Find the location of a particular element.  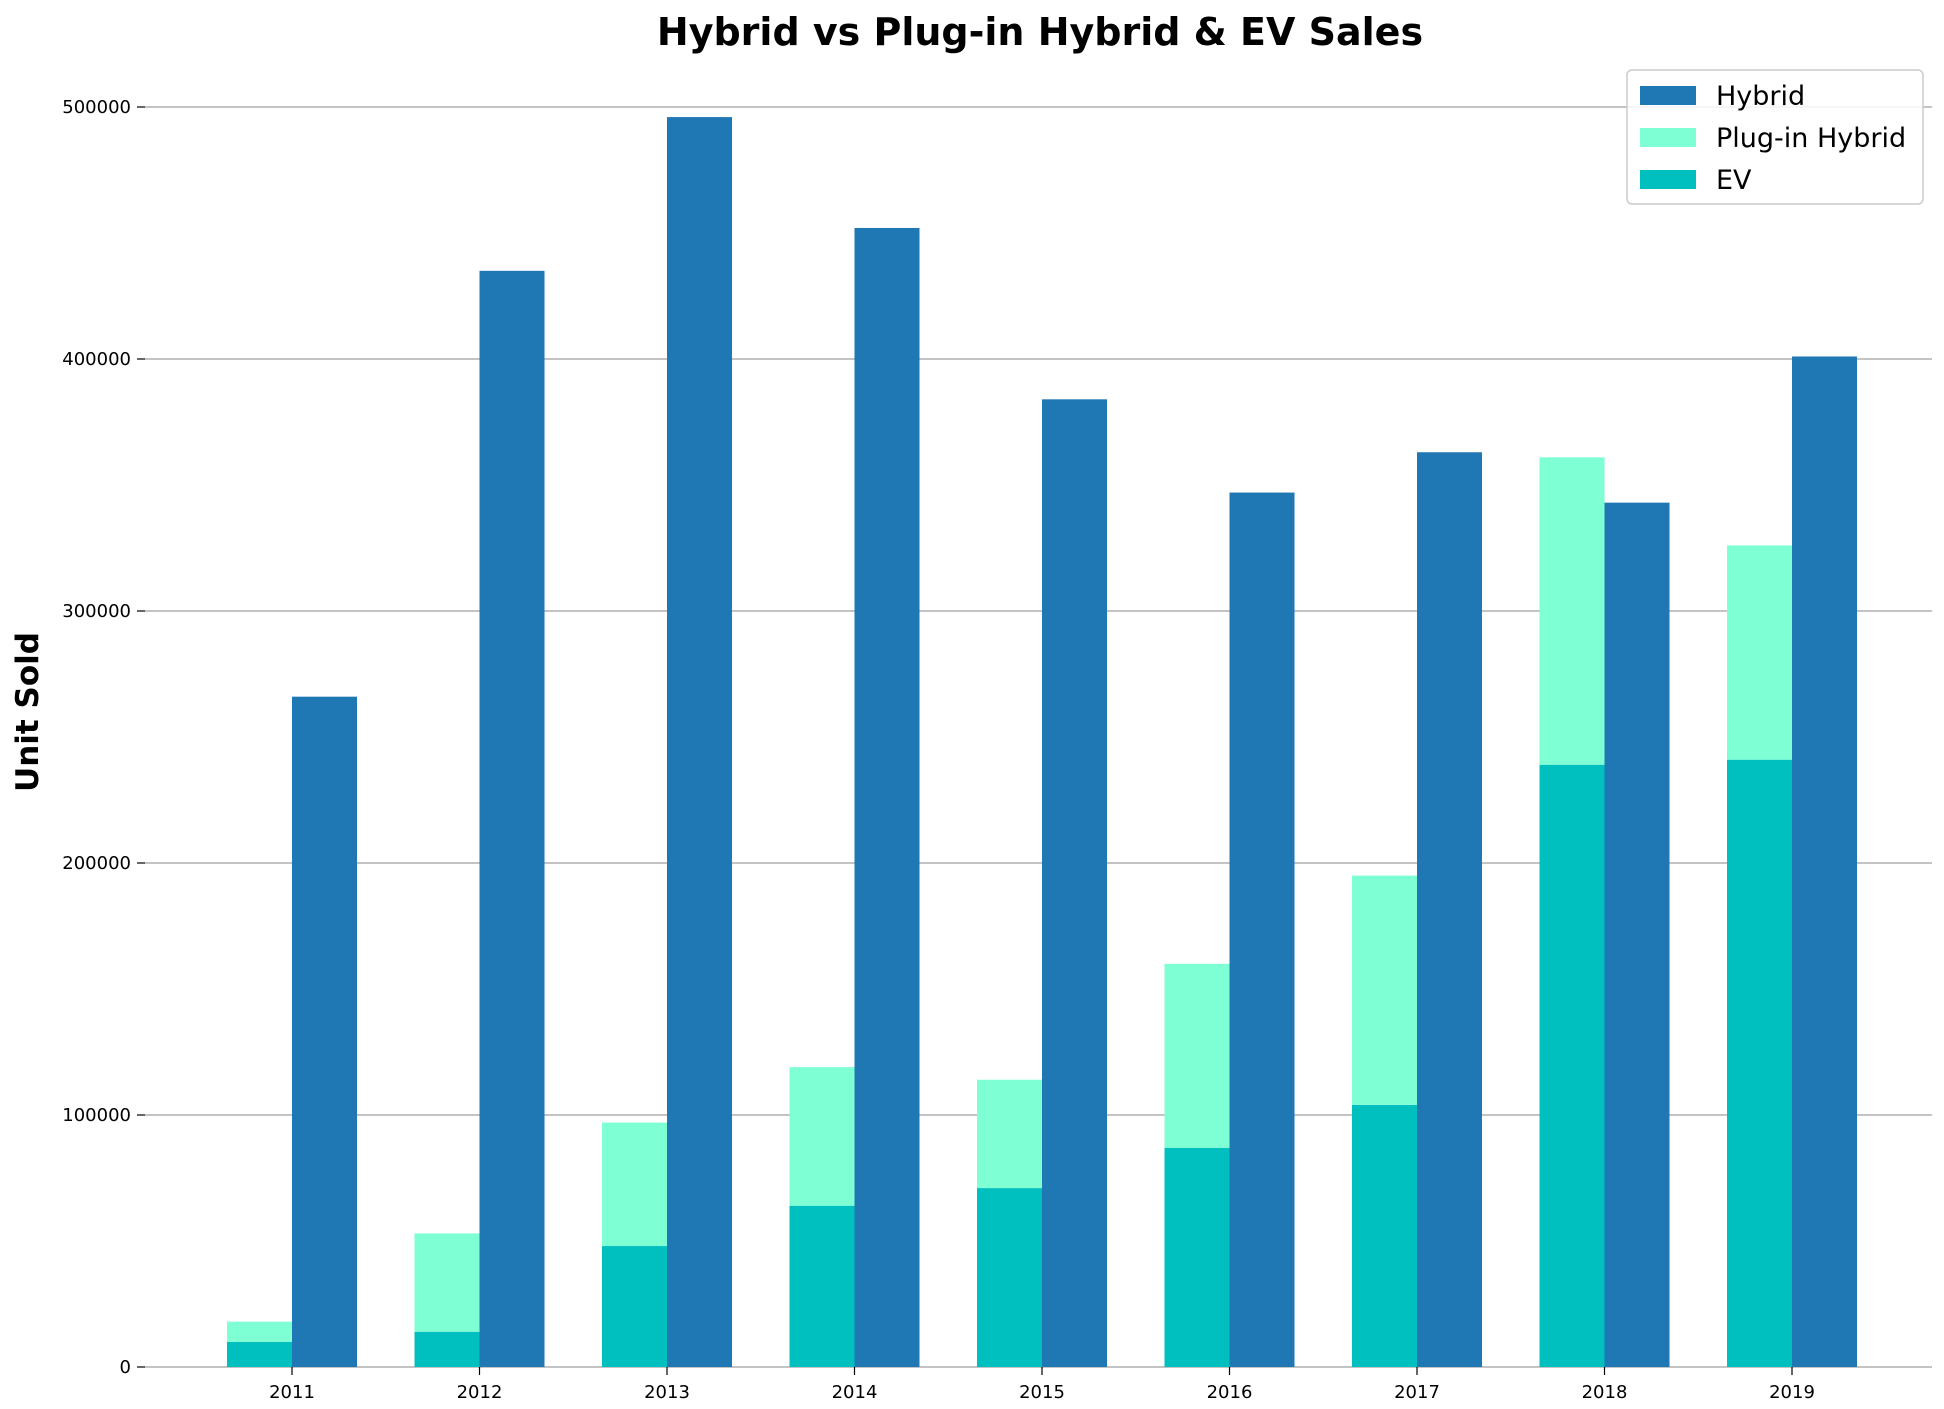

x-axis: 2011 2012 2013 2014 2015 2016 2017 2018 2019 is located at coordinates (1042, 1385).